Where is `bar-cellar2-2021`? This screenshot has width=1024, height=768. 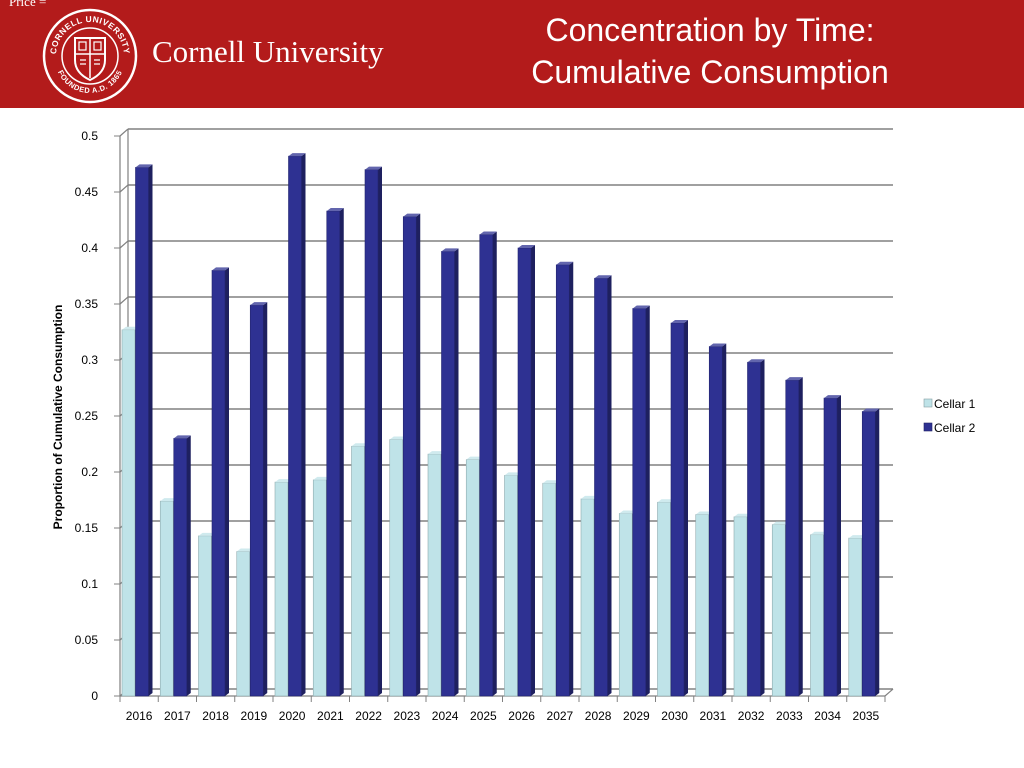
bar-cellar2-2021 is located at coordinates (335, 452).